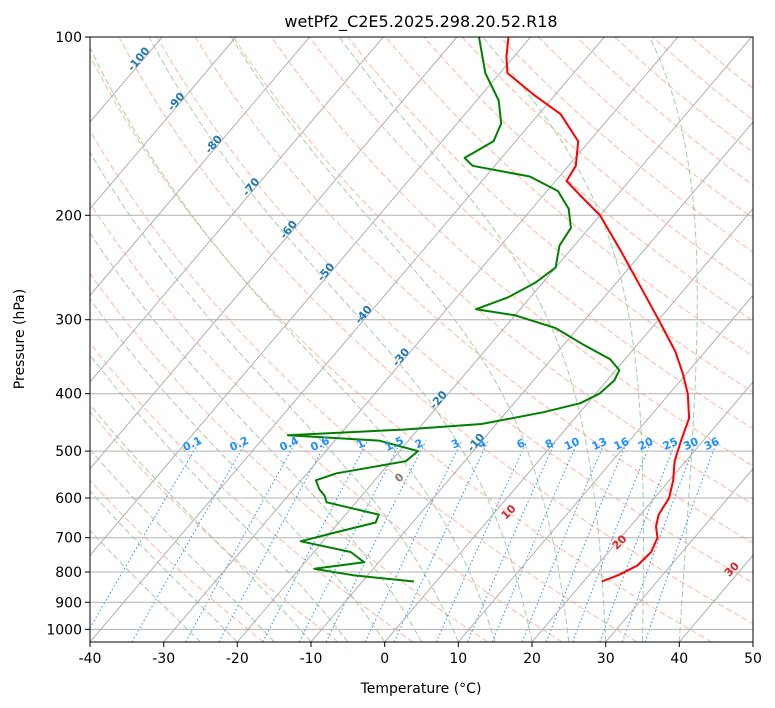 The width and height of the screenshot is (775, 708). Describe the element at coordinates (384, 659) in the screenshot. I see `x-tick-label: 0` at that location.